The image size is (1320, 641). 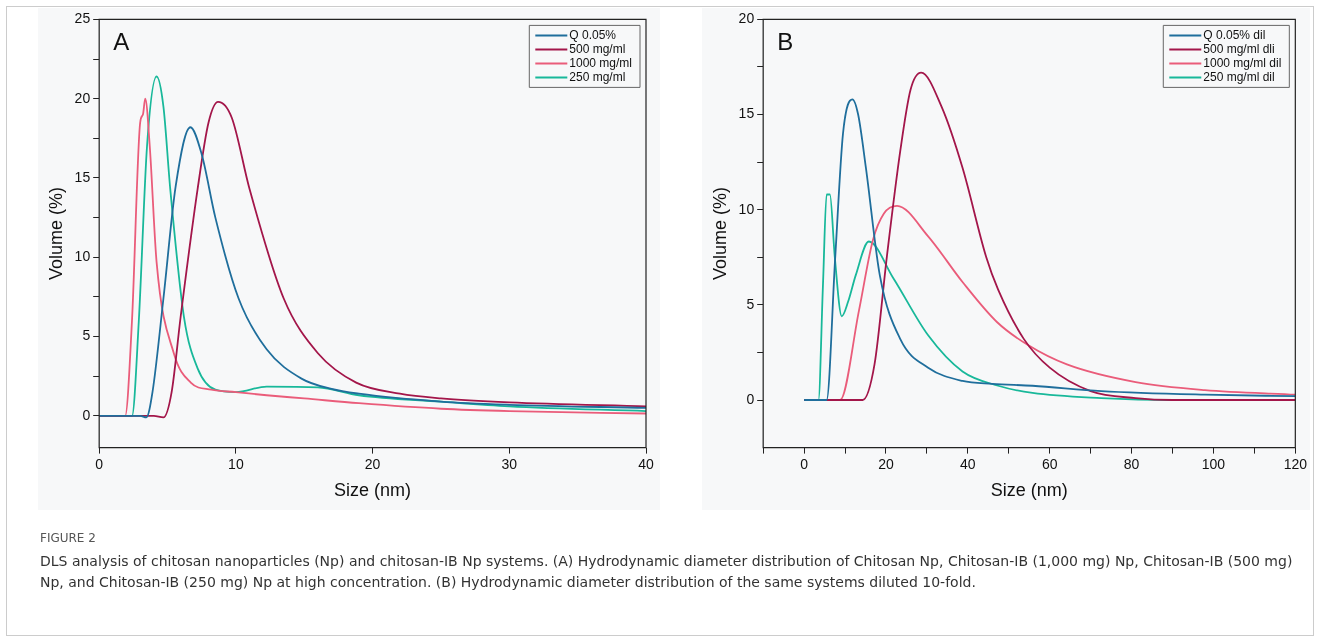 I want to click on x-tick-label: 80, so click(x=1131, y=463).